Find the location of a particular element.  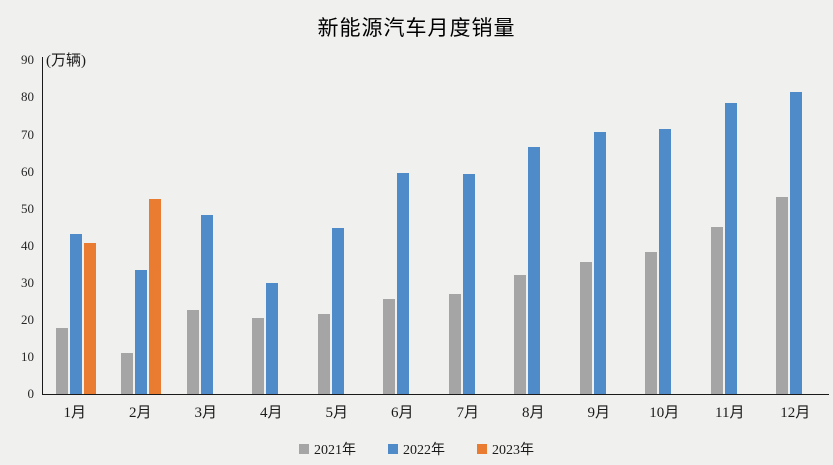

bar-2022年-12月 is located at coordinates (796, 243).